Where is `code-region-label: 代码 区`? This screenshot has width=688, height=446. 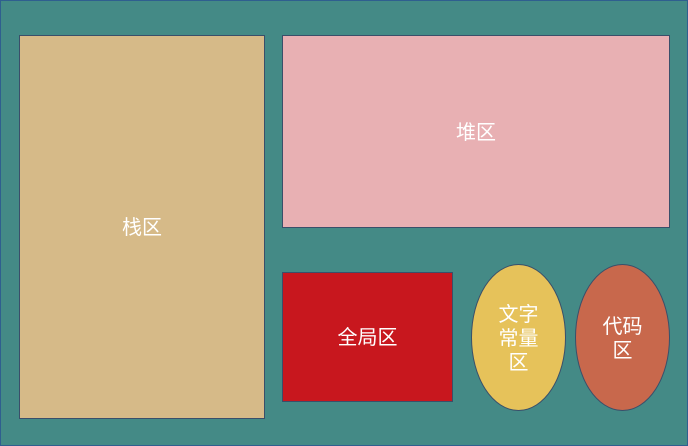
code-region-label: 代码 区 is located at coordinates (622, 337).